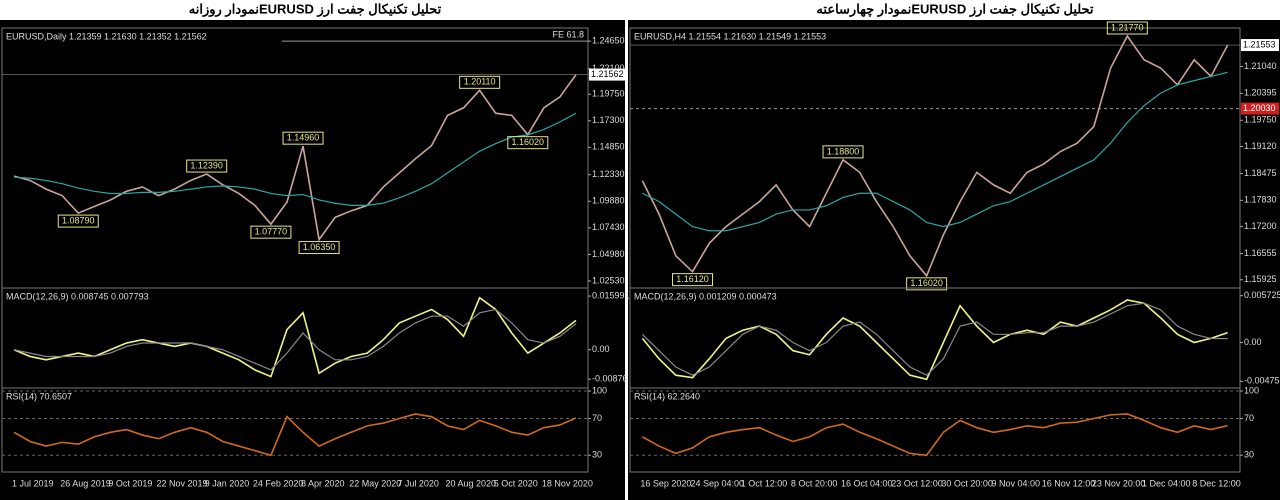  What do you see at coordinates (1260, 120) in the screenshot?
I see `y-tick-label: 1.19750` at bounding box center [1260, 120].